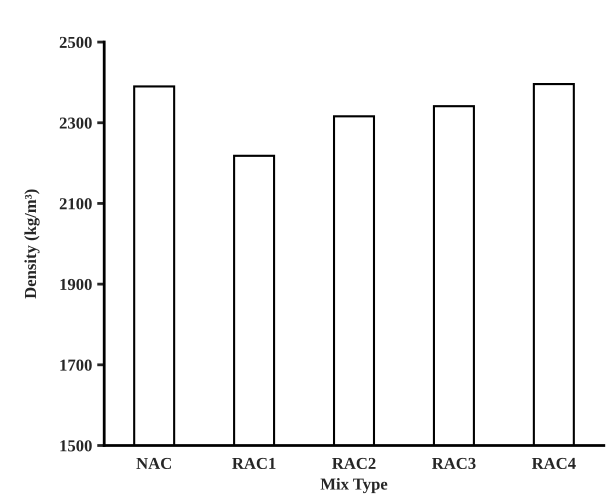 This screenshot has height=495, width=613. What do you see at coordinates (554, 464) in the screenshot?
I see `x-tick-label: RAC4` at bounding box center [554, 464].